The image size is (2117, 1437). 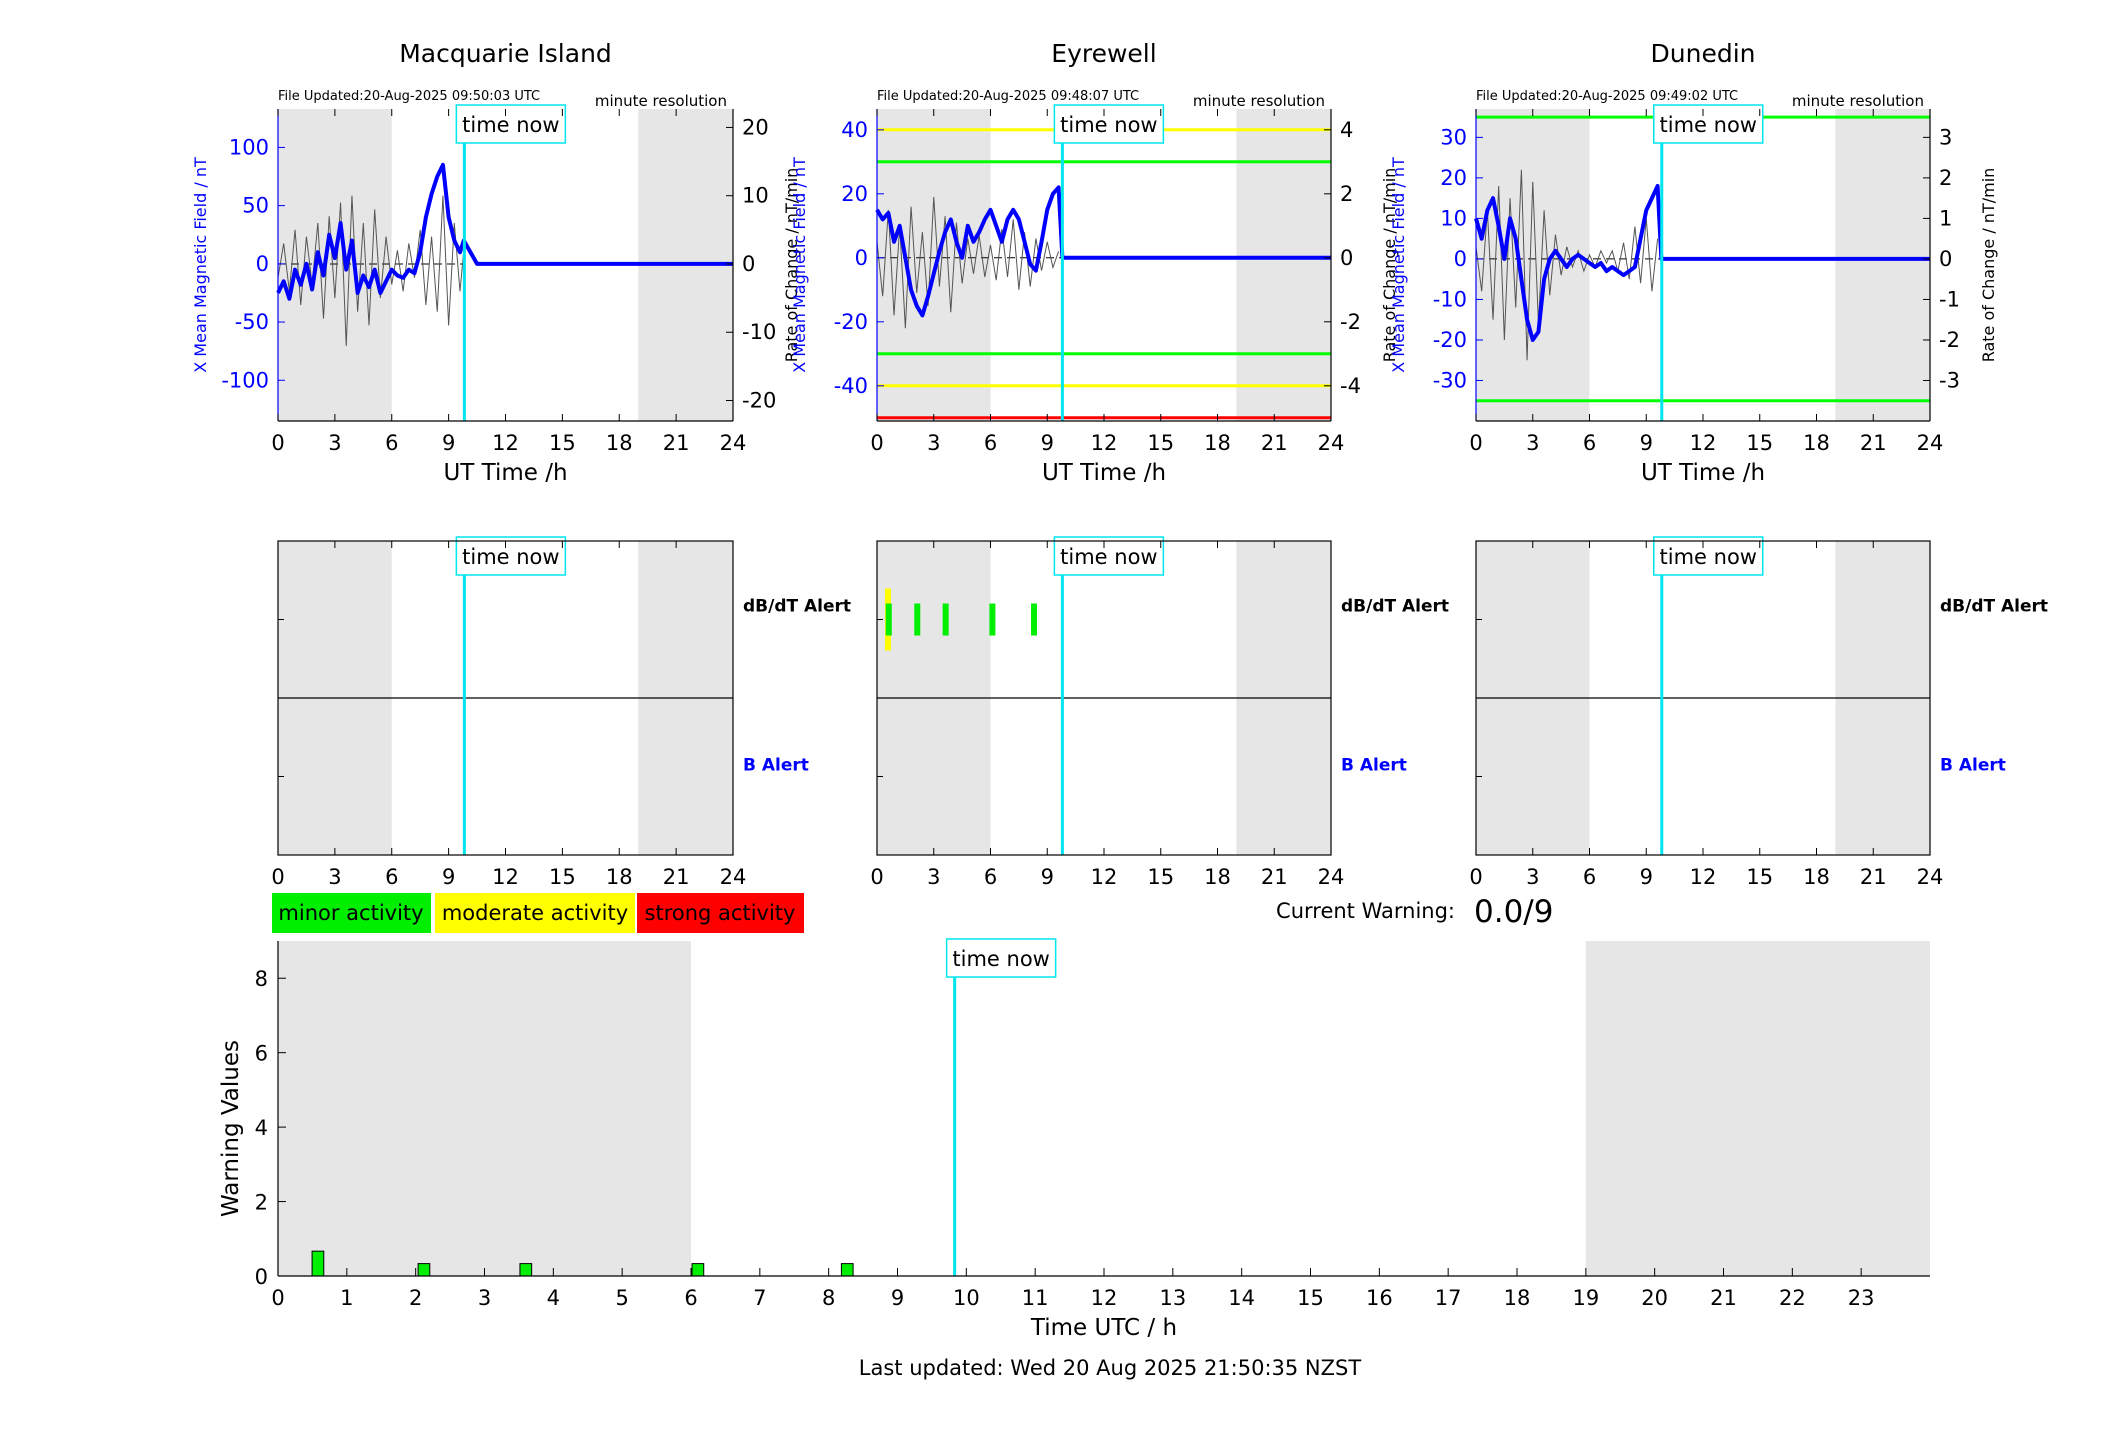 What do you see at coordinates (1008, 96) in the screenshot?
I see `file-updated: File Updated:20-Aug-2025 09:48:07 UTC` at bounding box center [1008, 96].